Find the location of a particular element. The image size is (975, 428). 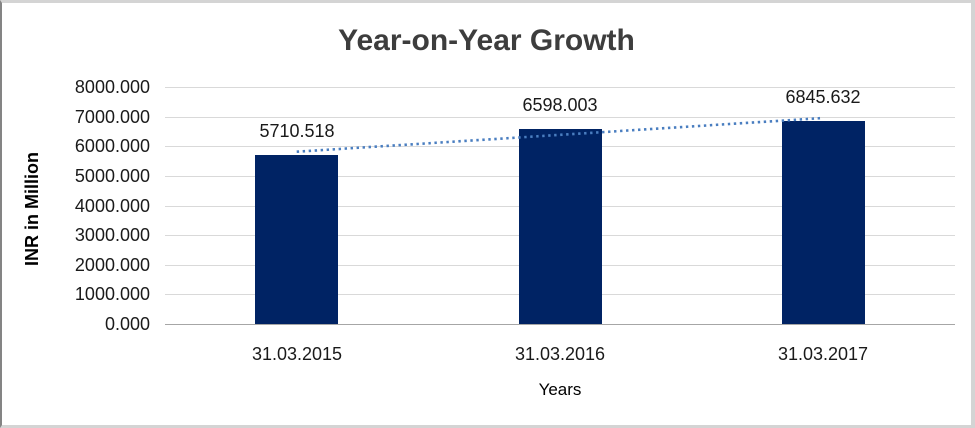

y-tick-label: 0.000 is located at coordinates (127, 324).